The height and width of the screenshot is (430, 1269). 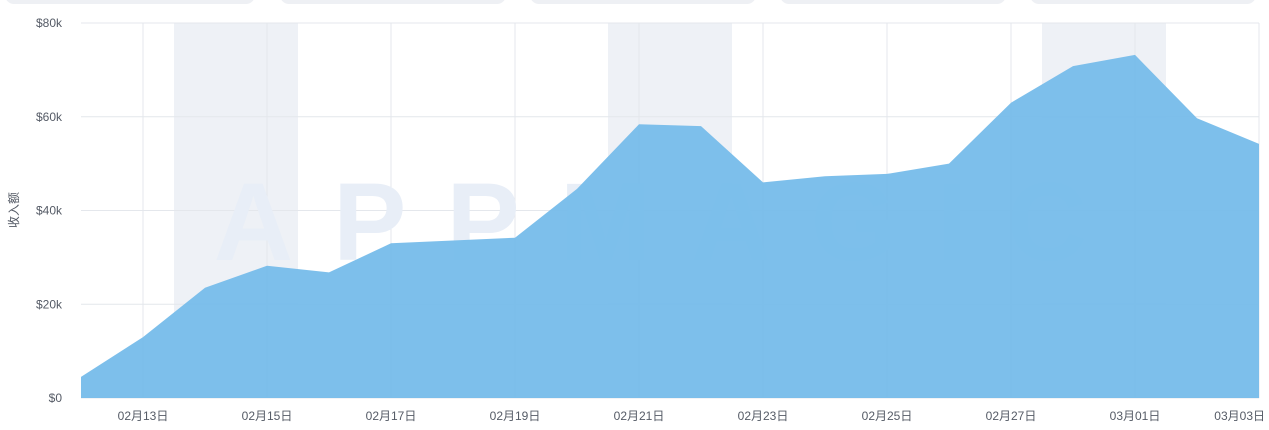 I want to click on x-tick-label: 02月25日, so click(x=887, y=416).